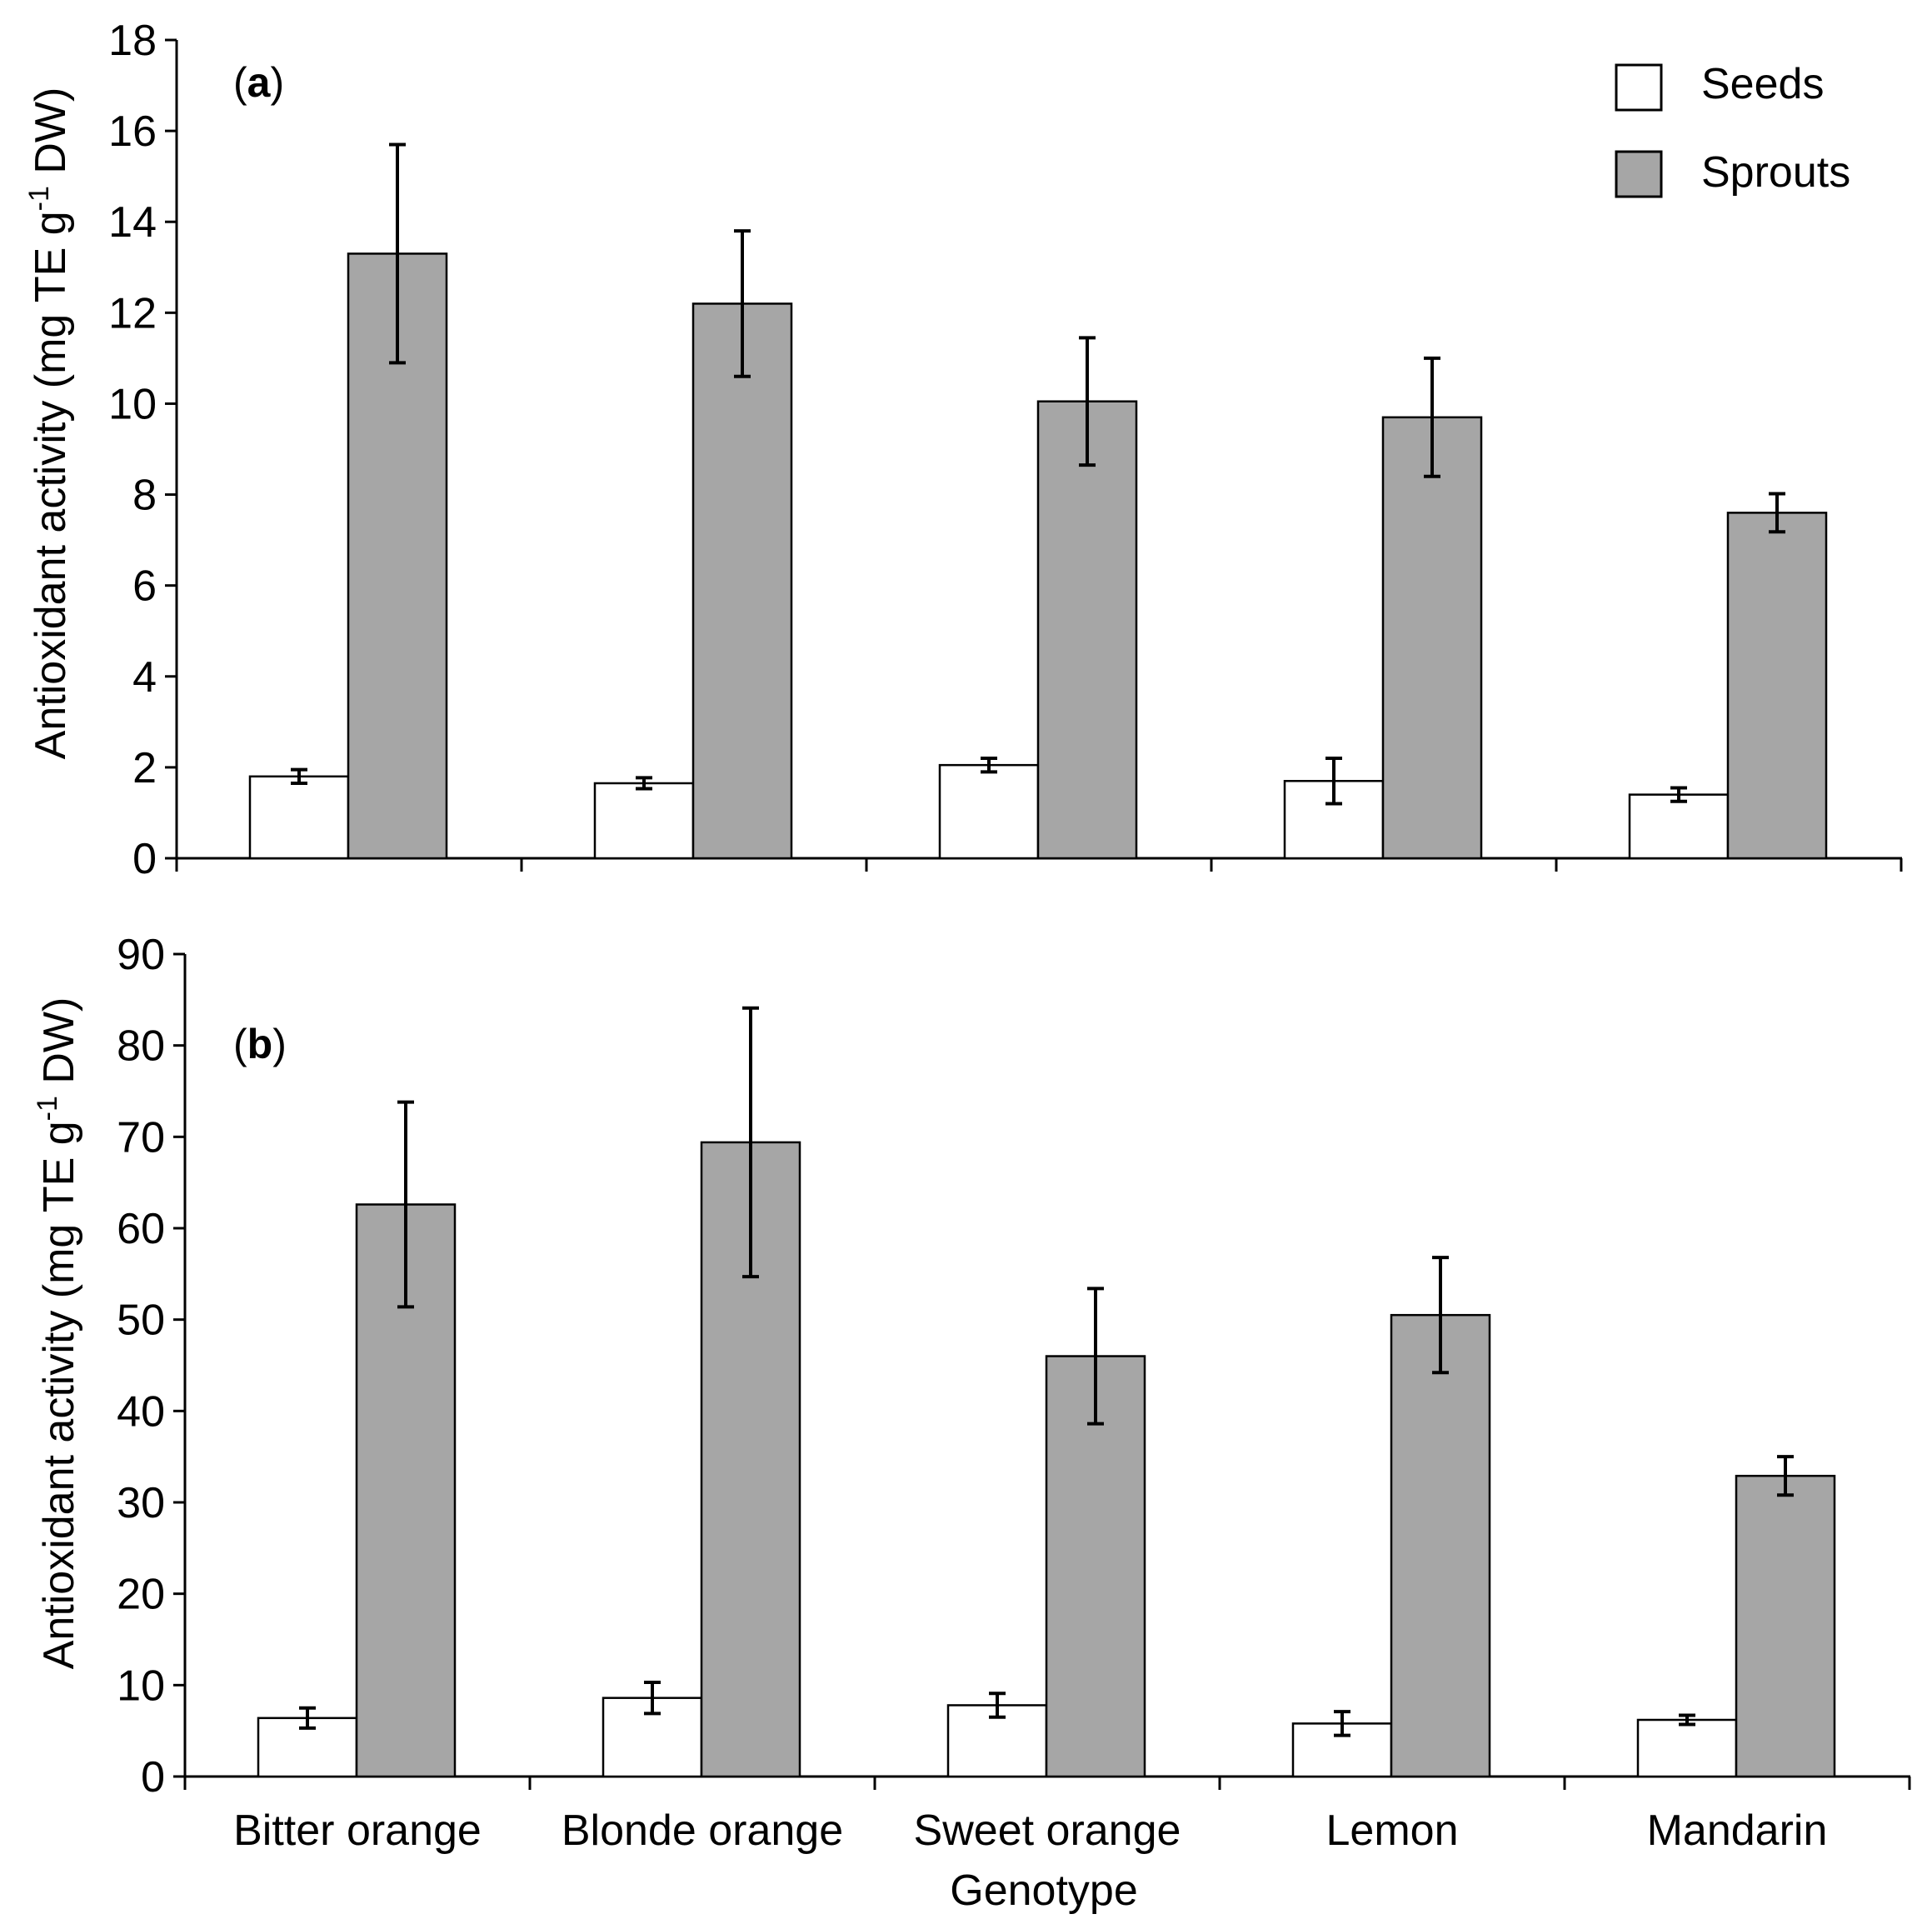 The image size is (1932, 1924). I want to click on panel-b-y-tick-label: 10, so click(141, 1686).